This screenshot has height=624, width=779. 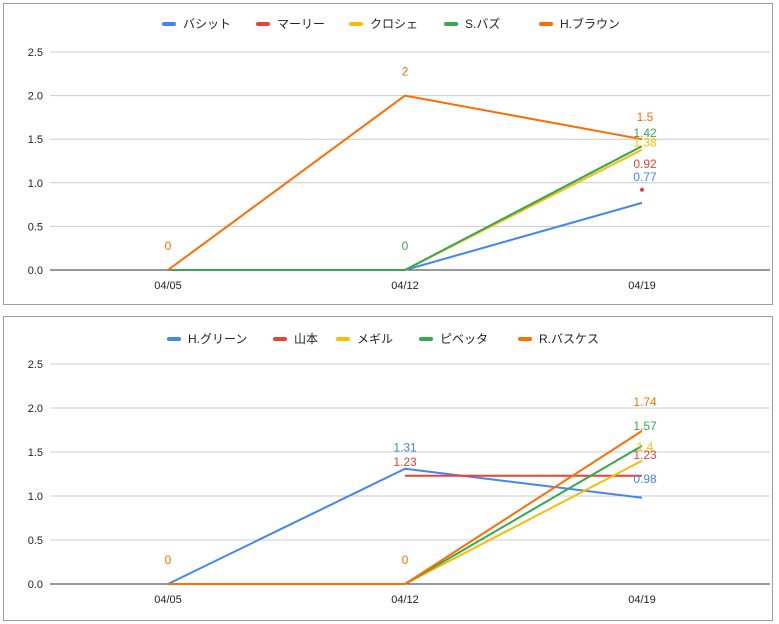 I want to click on data-label: 1.4, so click(x=645, y=447).